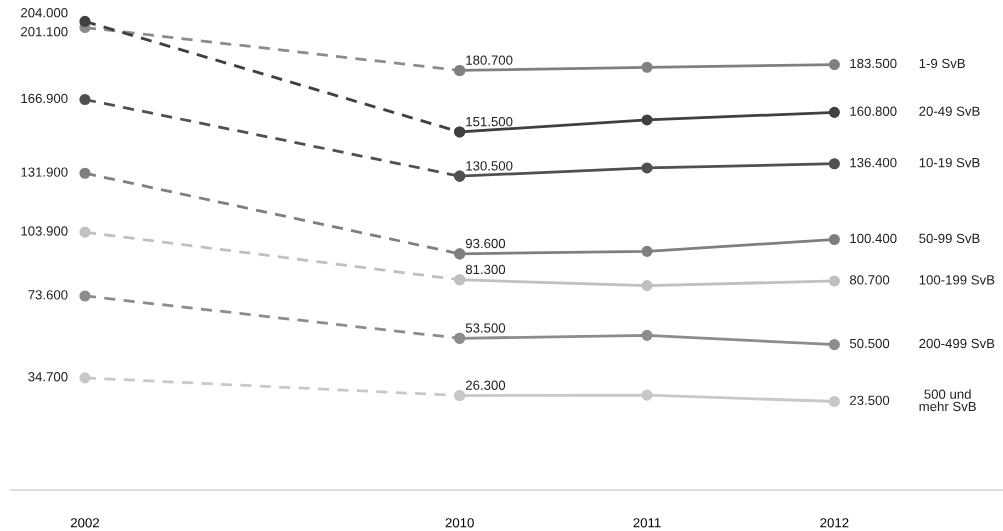 The width and height of the screenshot is (1003, 531). I want to click on text: 200-499 SvB, so click(957, 343).